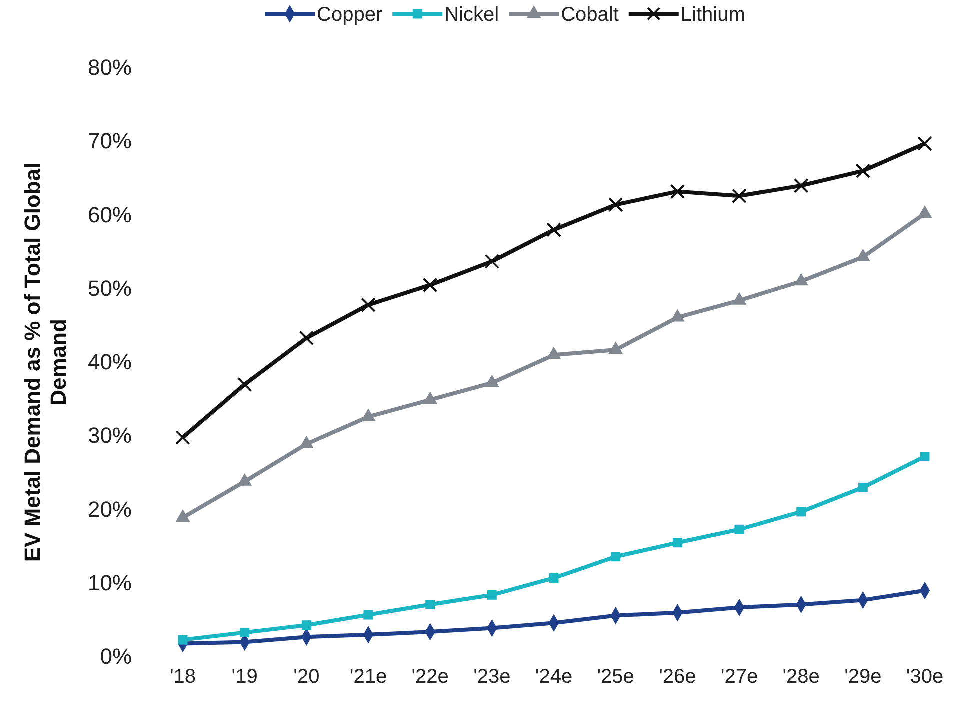 This screenshot has width=966, height=702. Describe the element at coordinates (430, 677) in the screenshot. I see `x-tick-label: '22e` at that location.